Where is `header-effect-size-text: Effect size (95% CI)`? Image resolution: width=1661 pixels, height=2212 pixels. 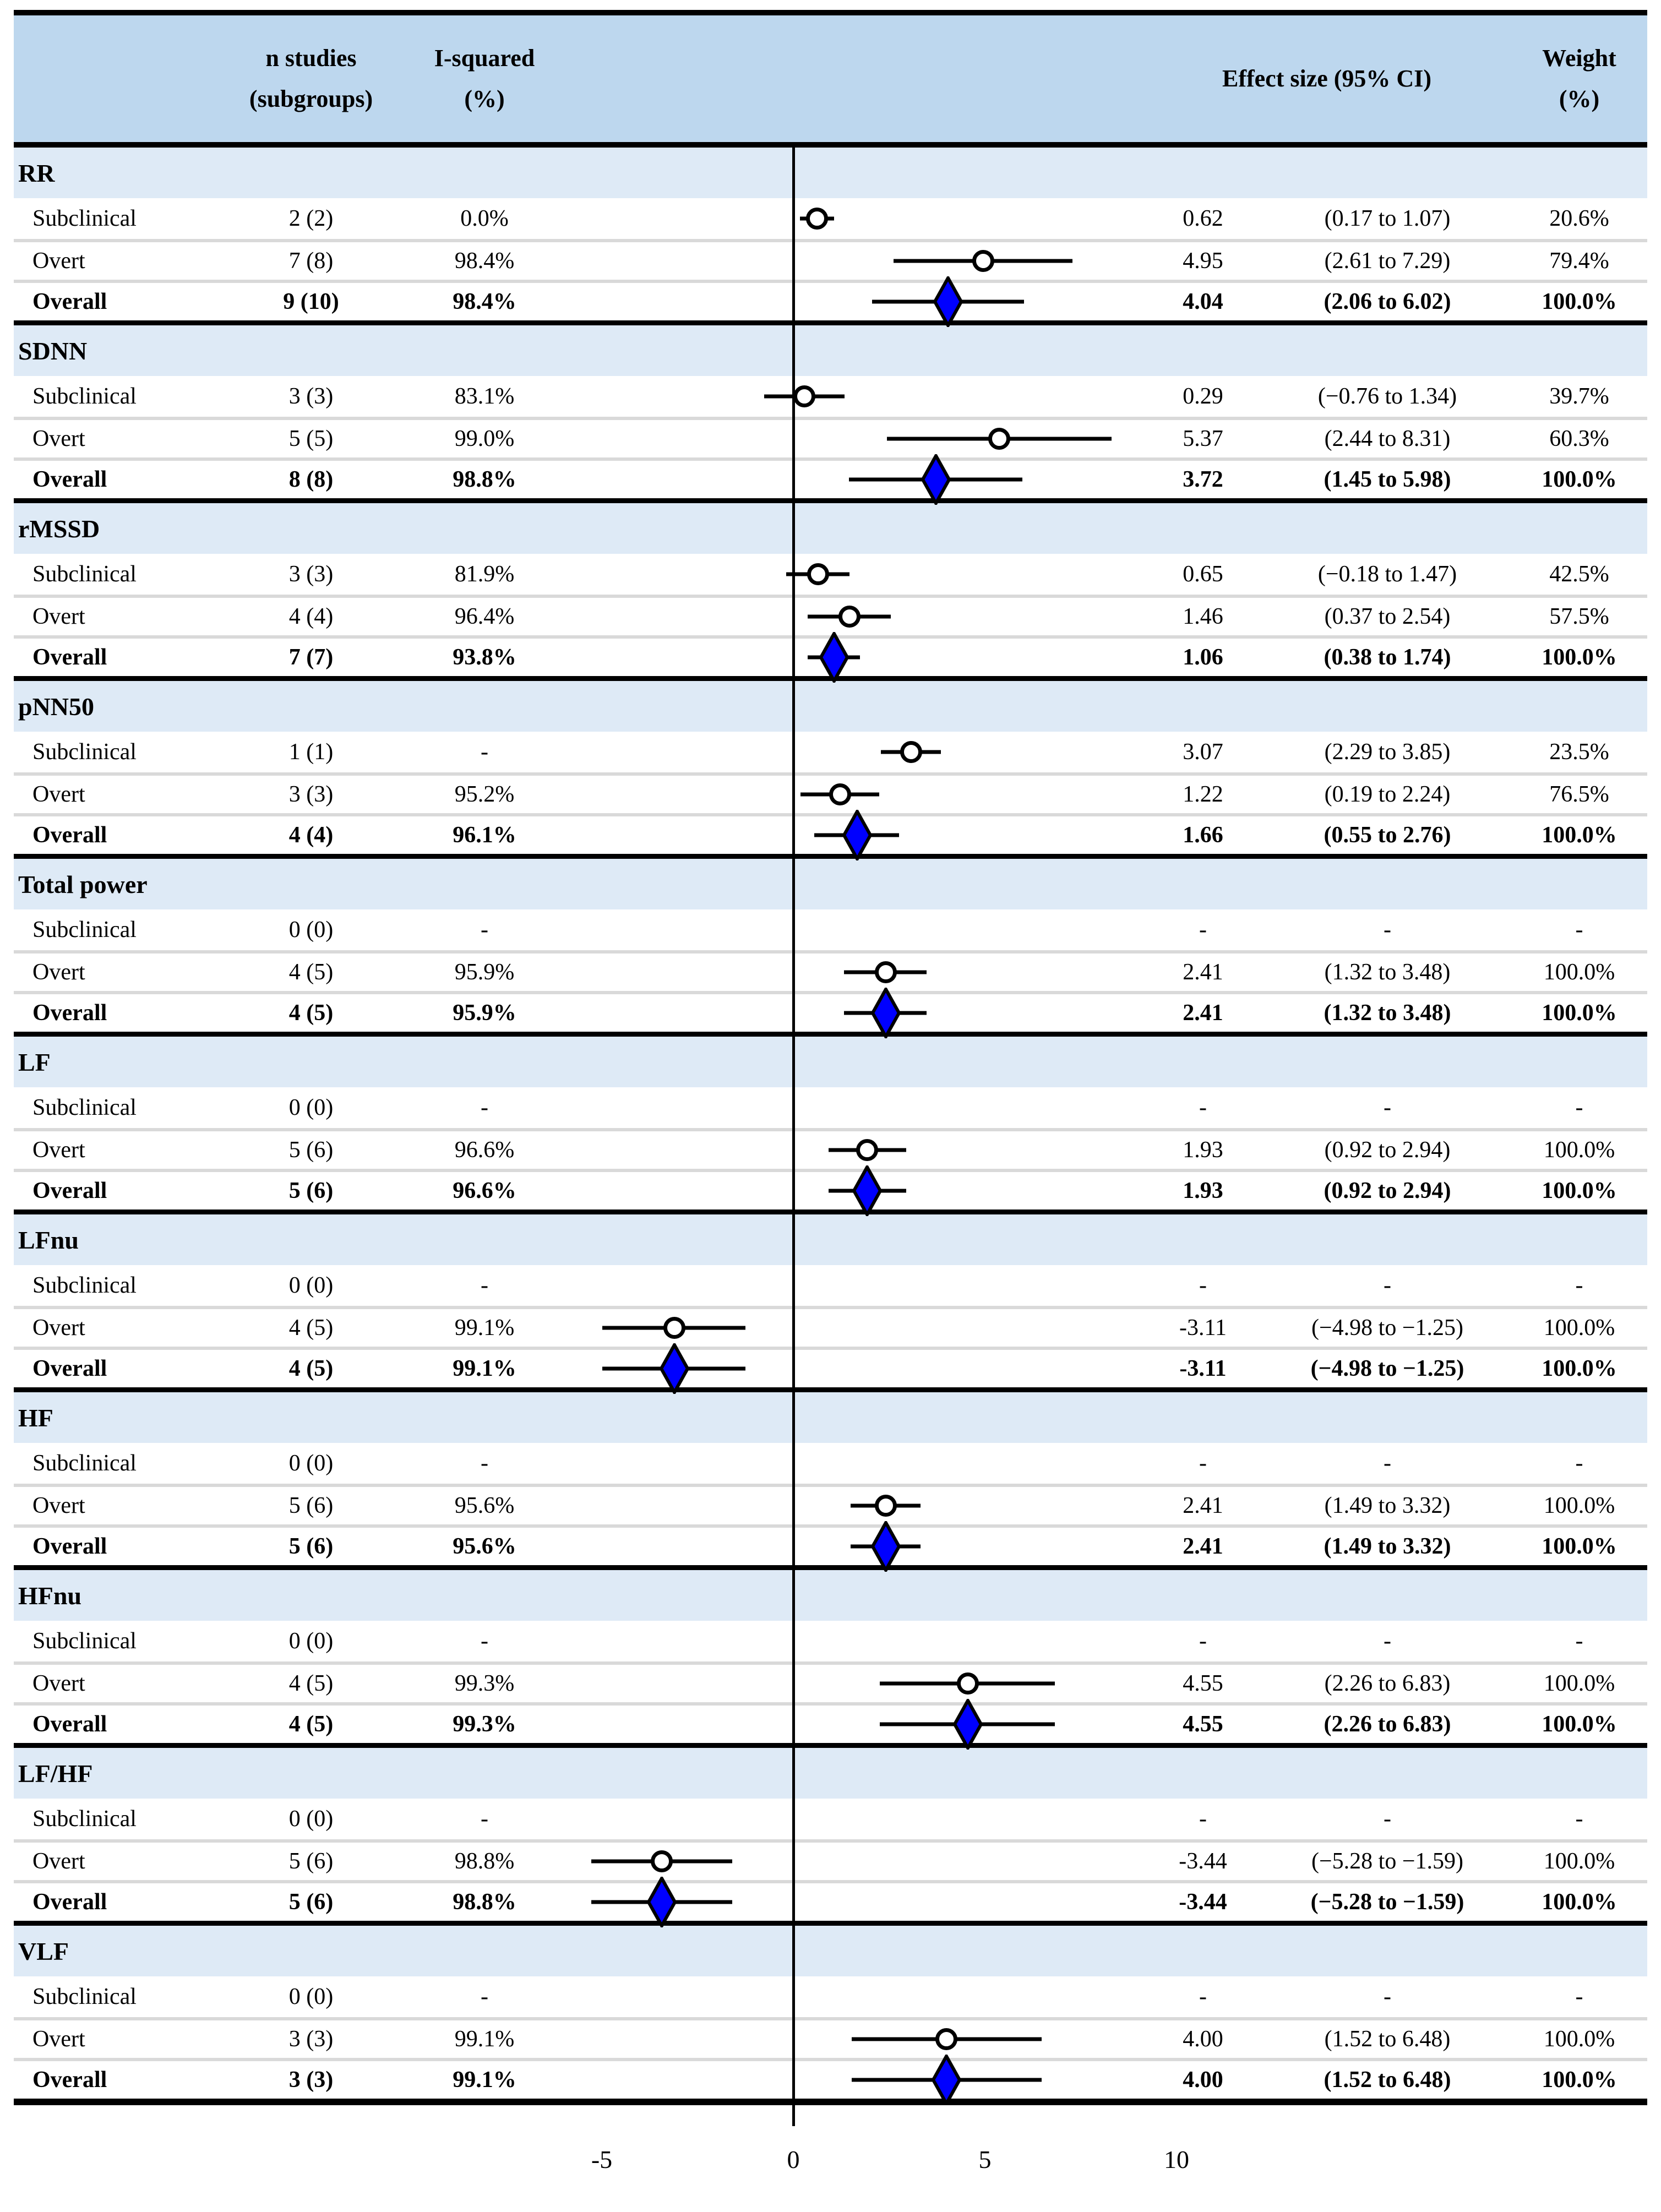 header-effect-size-text: Effect size (95% CI) is located at coordinates (1326, 78).